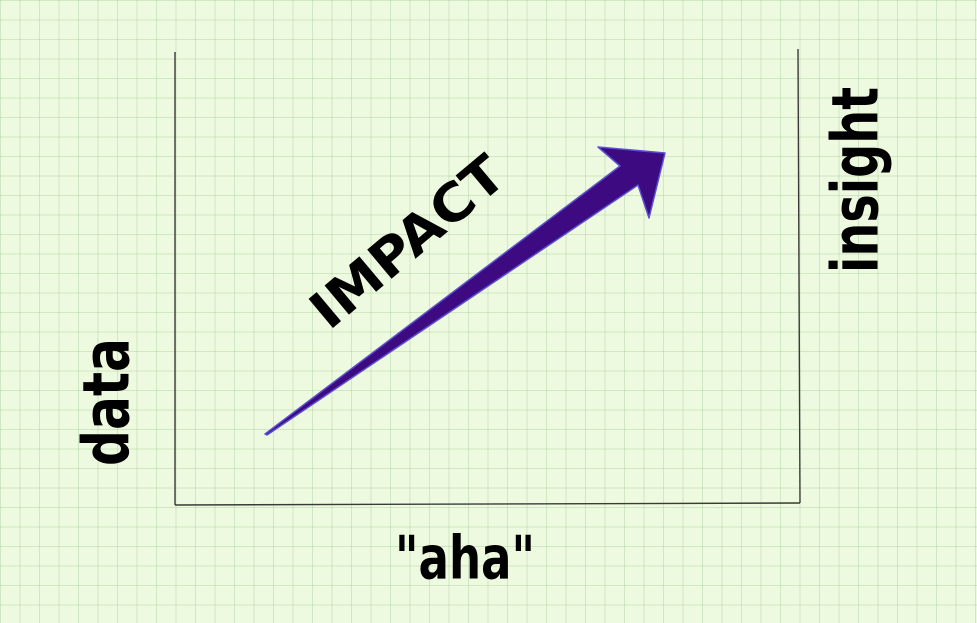 Image resolution: width=977 pixels, height=623 pixels. What do you see at coordinates (408, 242) in the screenshot?
I see `arrow-label: IMPACT` at bounding box center [408, 242].